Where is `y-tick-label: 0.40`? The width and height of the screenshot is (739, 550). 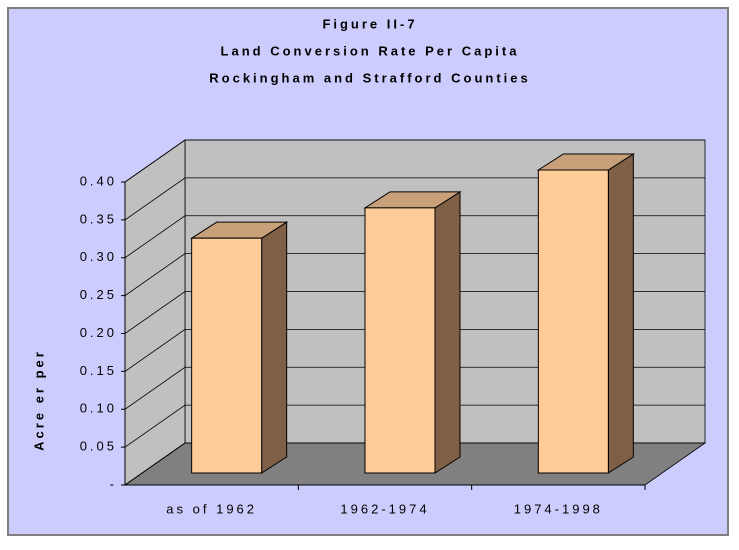
y-tick-label: 0.40 is located at coordinates (98, 180).